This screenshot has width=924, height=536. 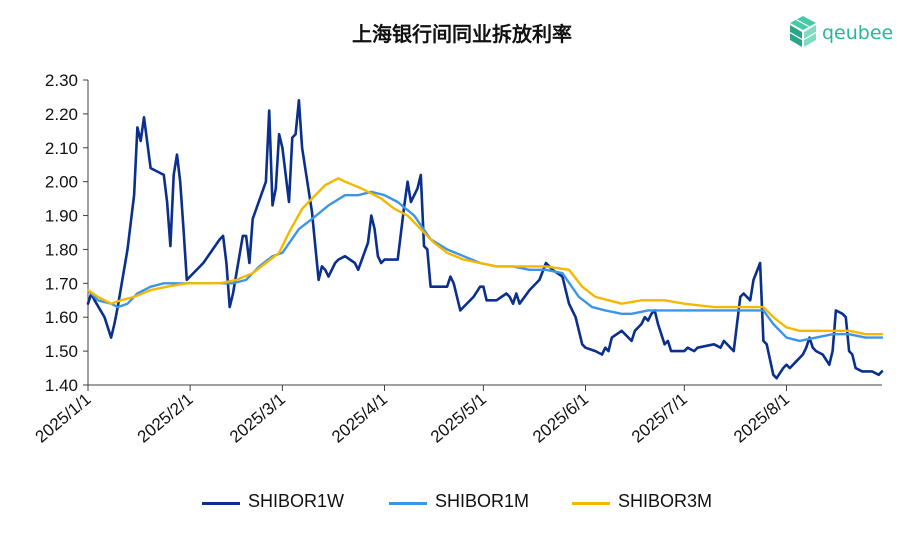 What do you see at coordinates (61, 182) in the screenshot?
I see `y-tick-label: 2.00` at bounding box center [61, 182].